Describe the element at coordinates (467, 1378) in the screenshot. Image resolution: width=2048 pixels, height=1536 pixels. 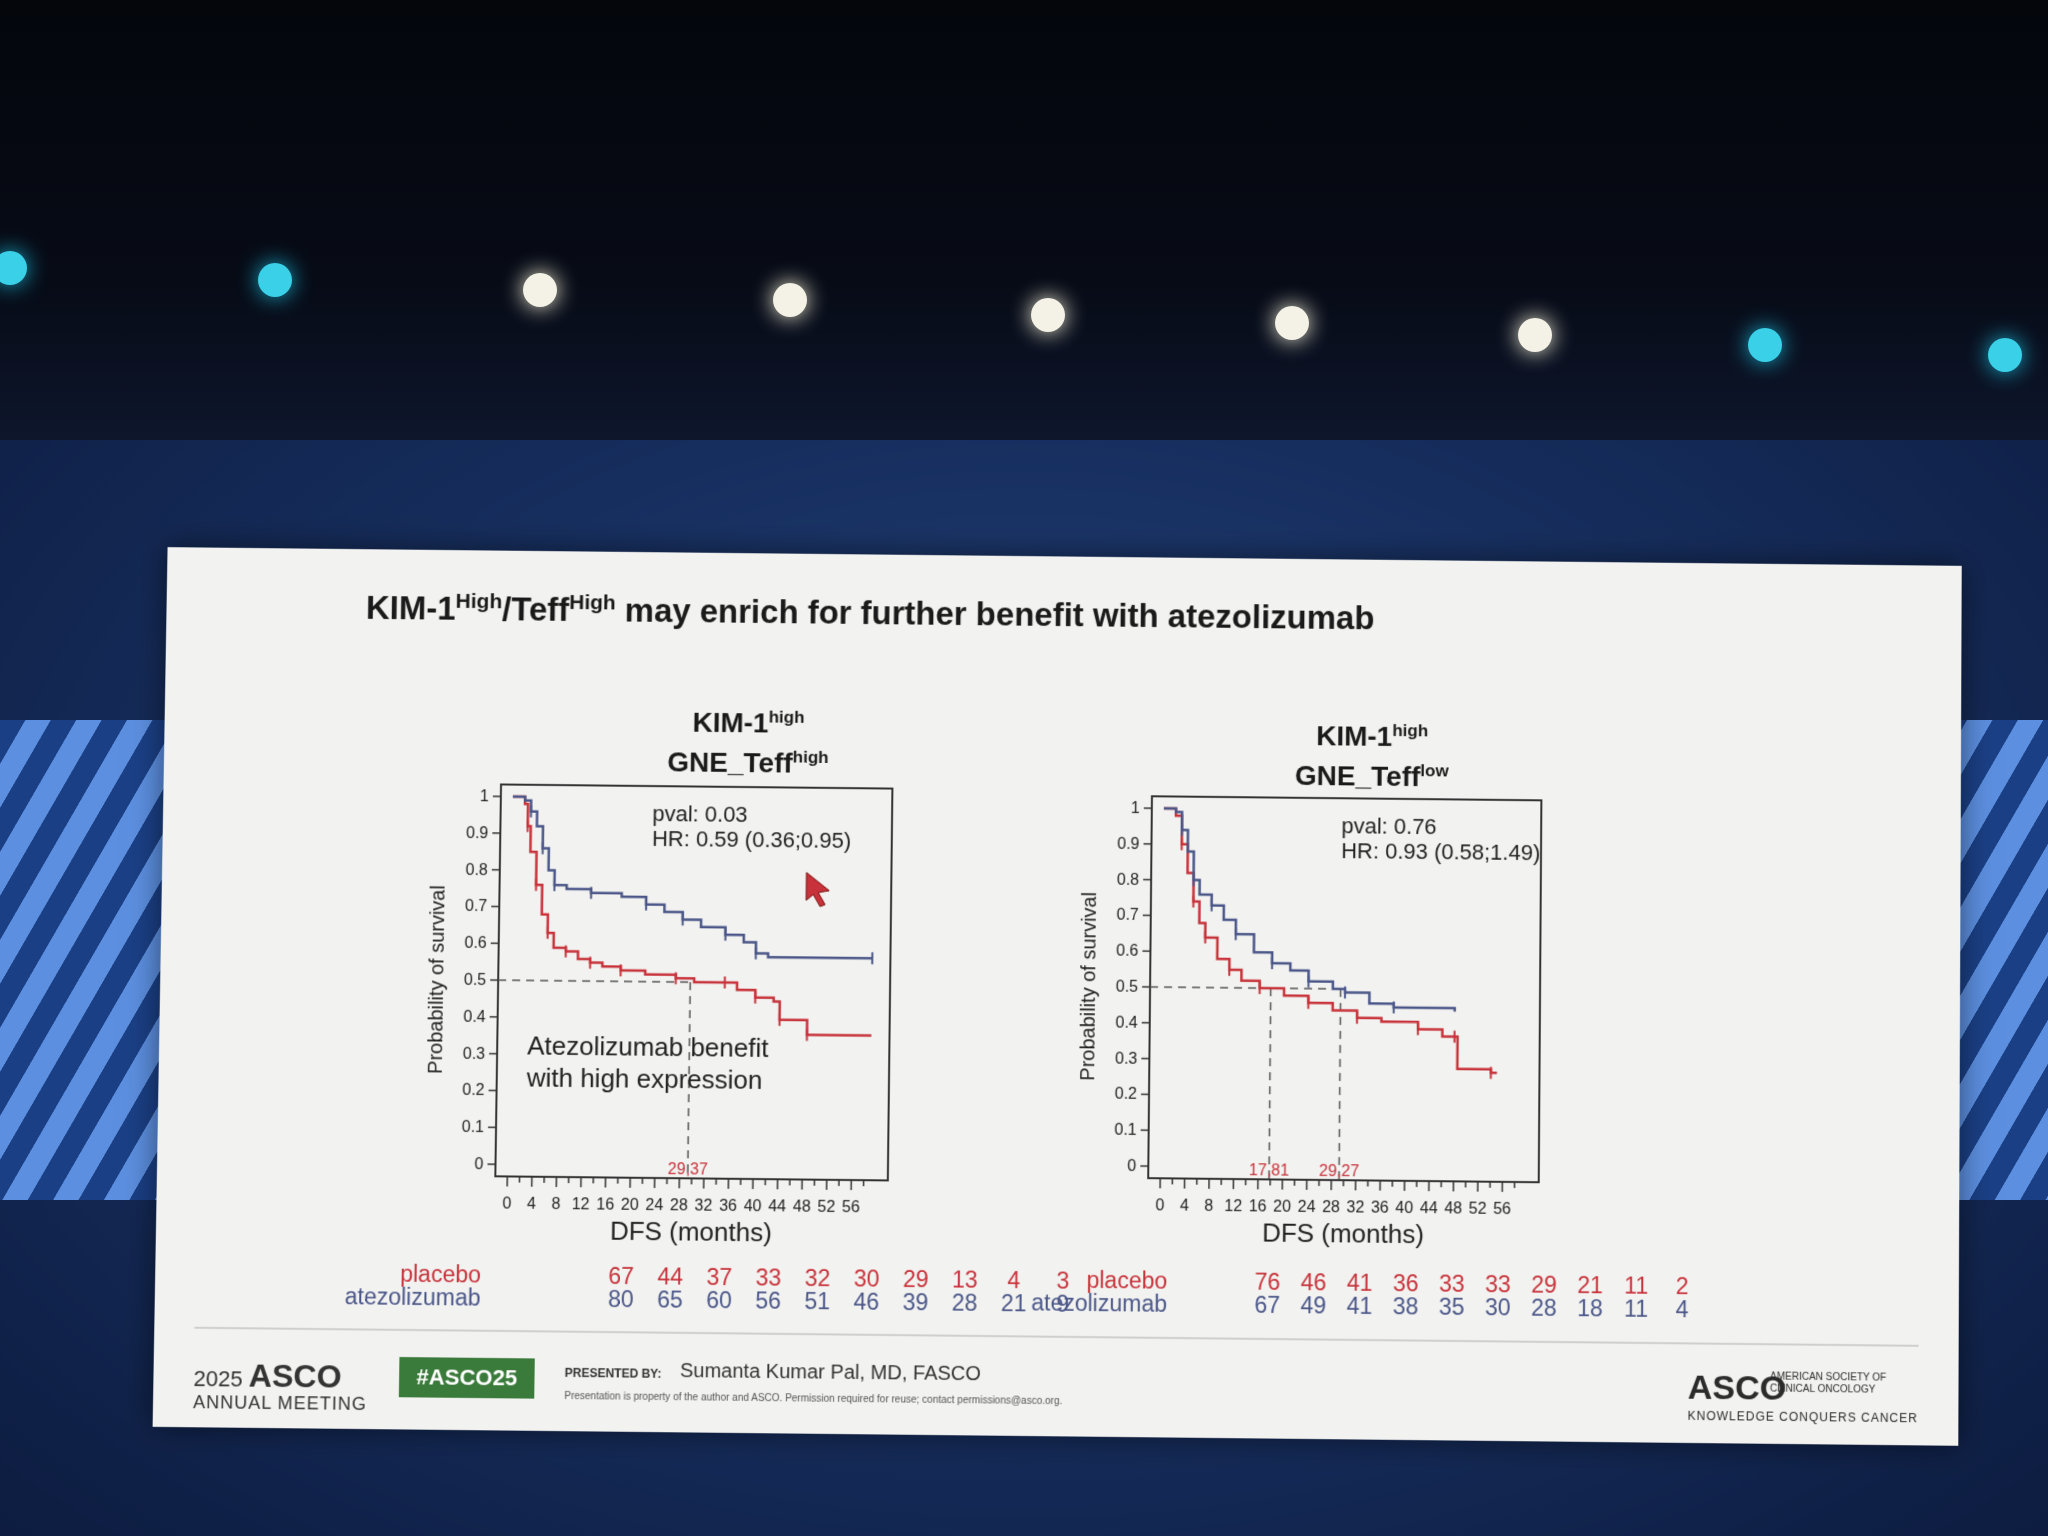
I see `hashtag-badge: #ASCO25` at that location.